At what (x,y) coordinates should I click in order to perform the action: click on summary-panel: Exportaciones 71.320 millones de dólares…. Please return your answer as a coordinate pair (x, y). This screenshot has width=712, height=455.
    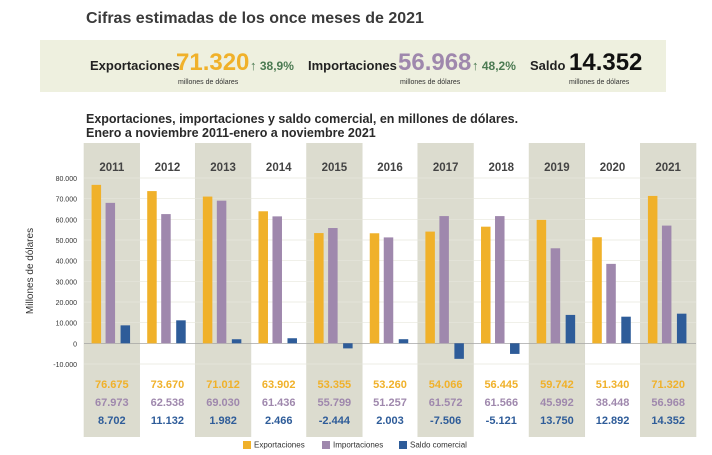
    Looking at the image, I should click on (353, 66).